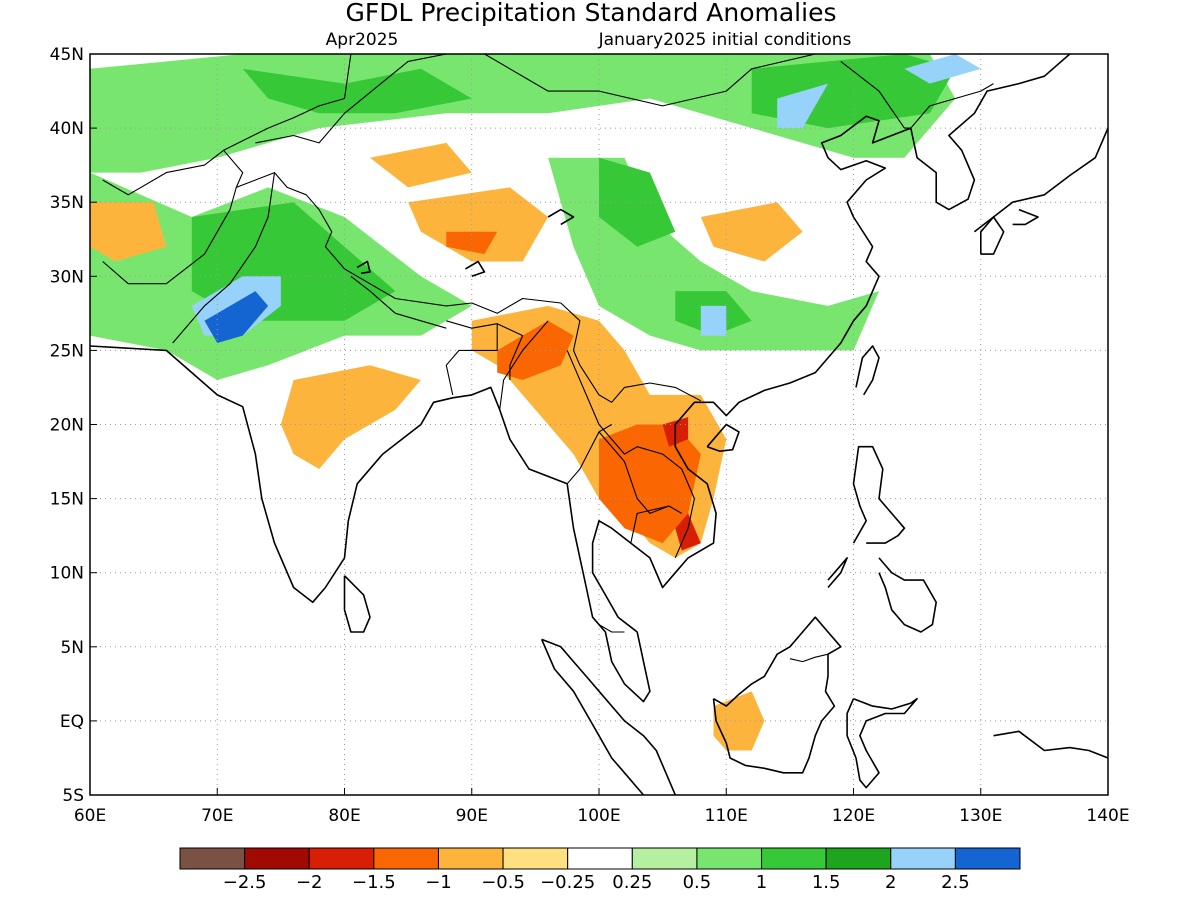  I want to click on x-tick-label: 130E, so click(980, 816).